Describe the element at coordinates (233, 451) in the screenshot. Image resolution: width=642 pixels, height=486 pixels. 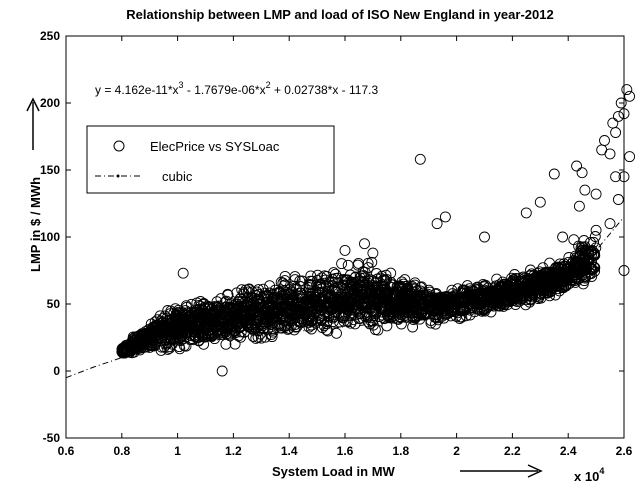
I see `x-tick-label: 1.2` at that location.